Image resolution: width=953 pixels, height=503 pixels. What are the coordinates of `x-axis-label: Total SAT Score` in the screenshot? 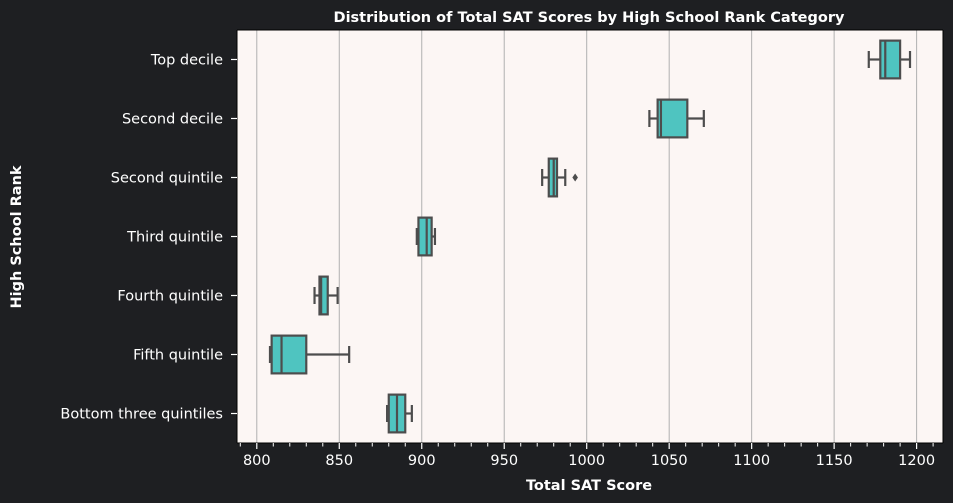 It's located at (589, 486).